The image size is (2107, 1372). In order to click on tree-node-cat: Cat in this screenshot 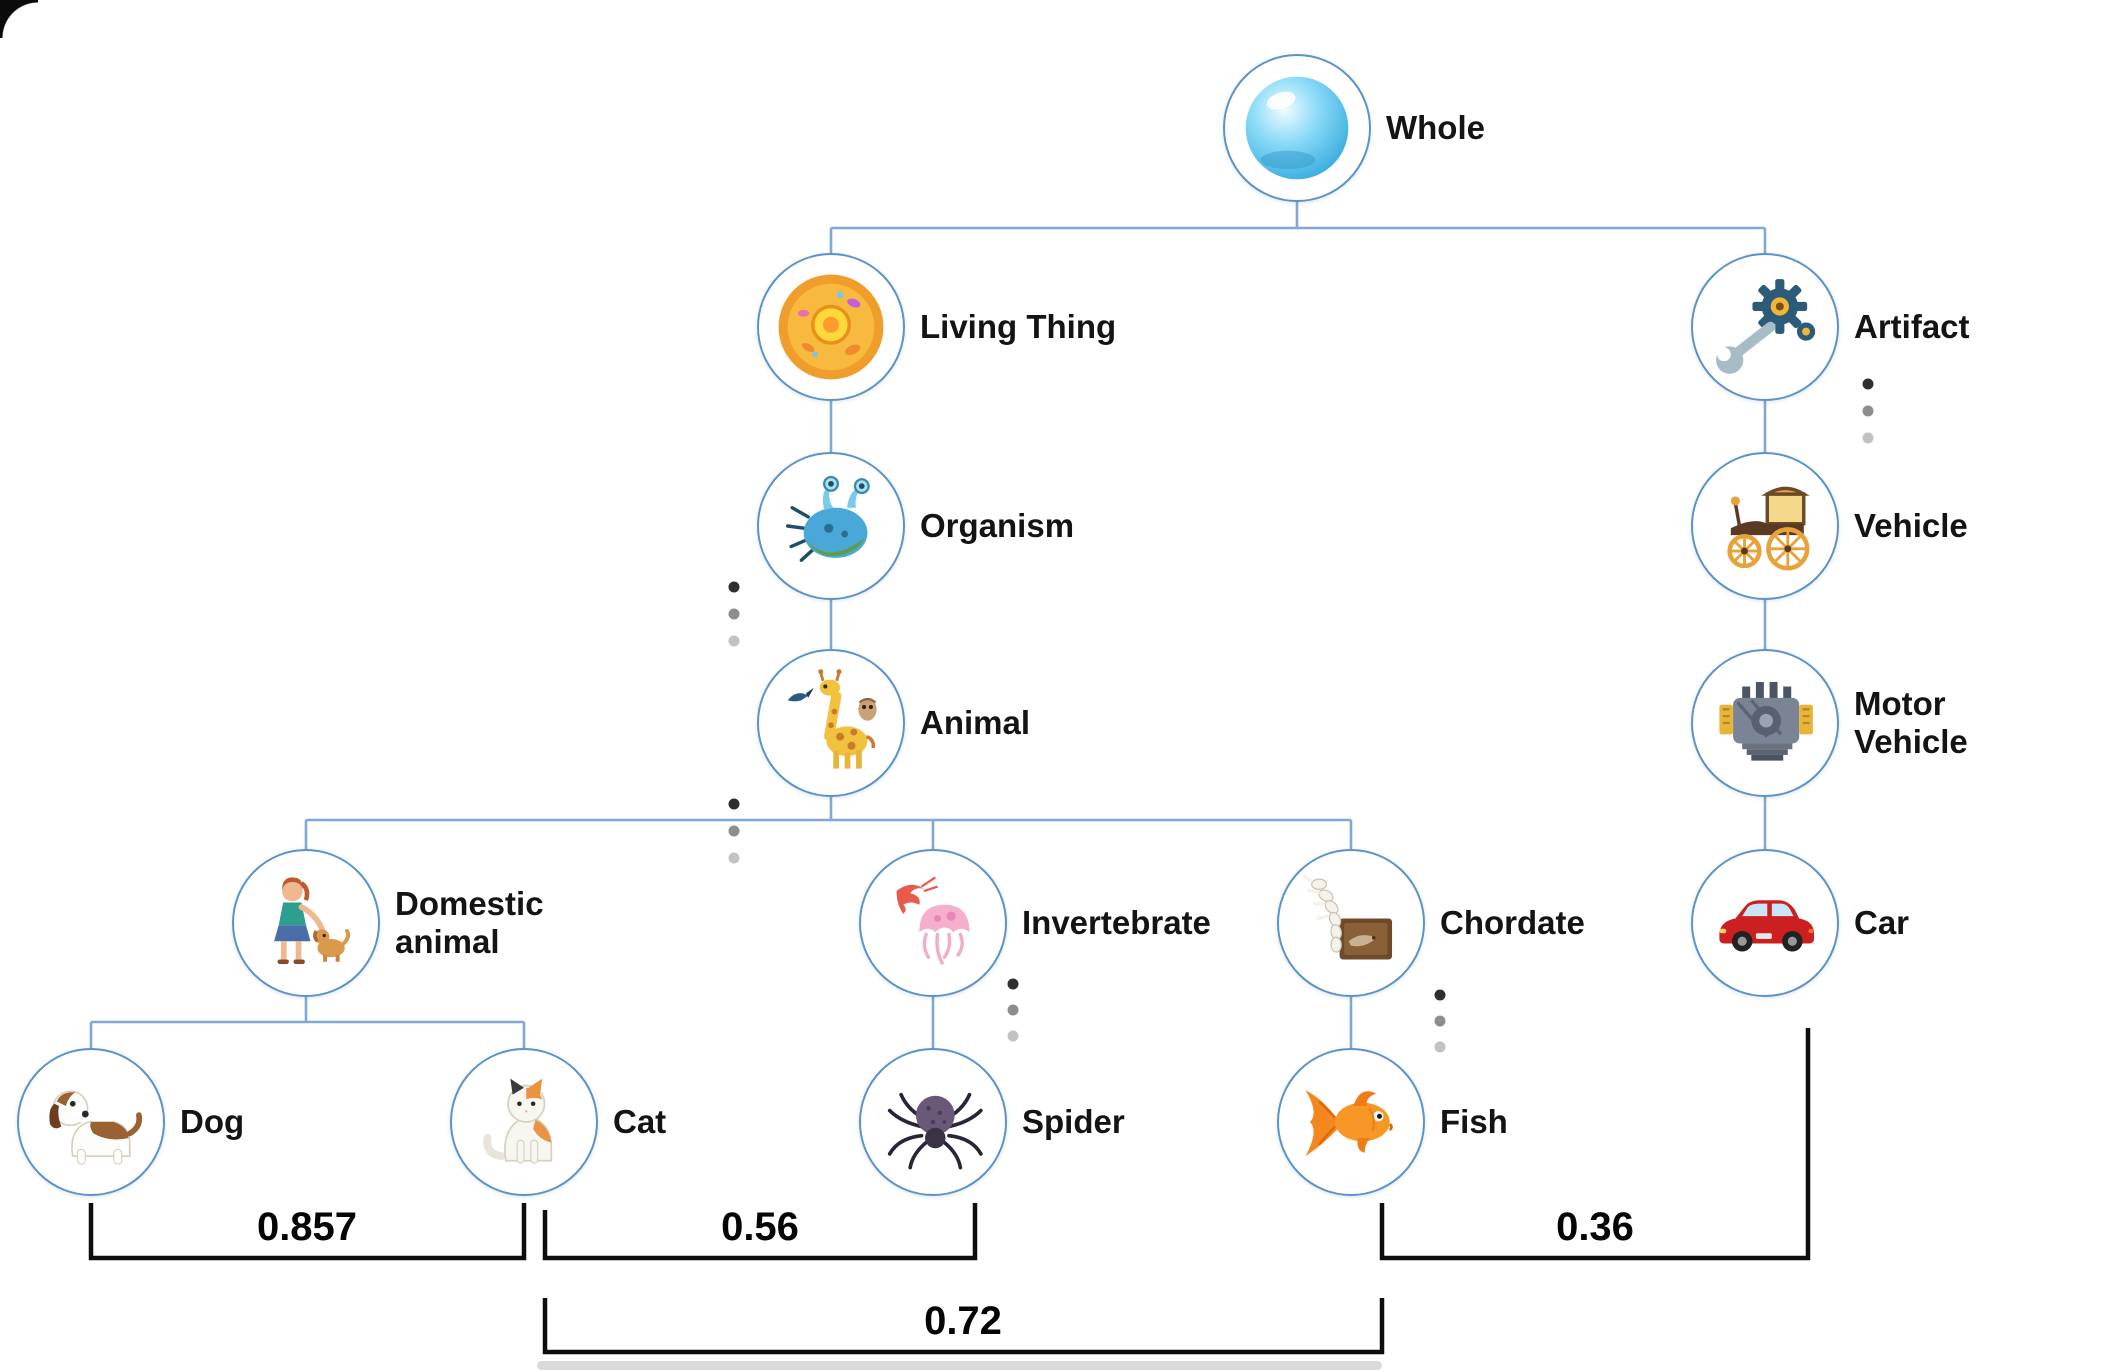, I will do `click(558, 1122)`.